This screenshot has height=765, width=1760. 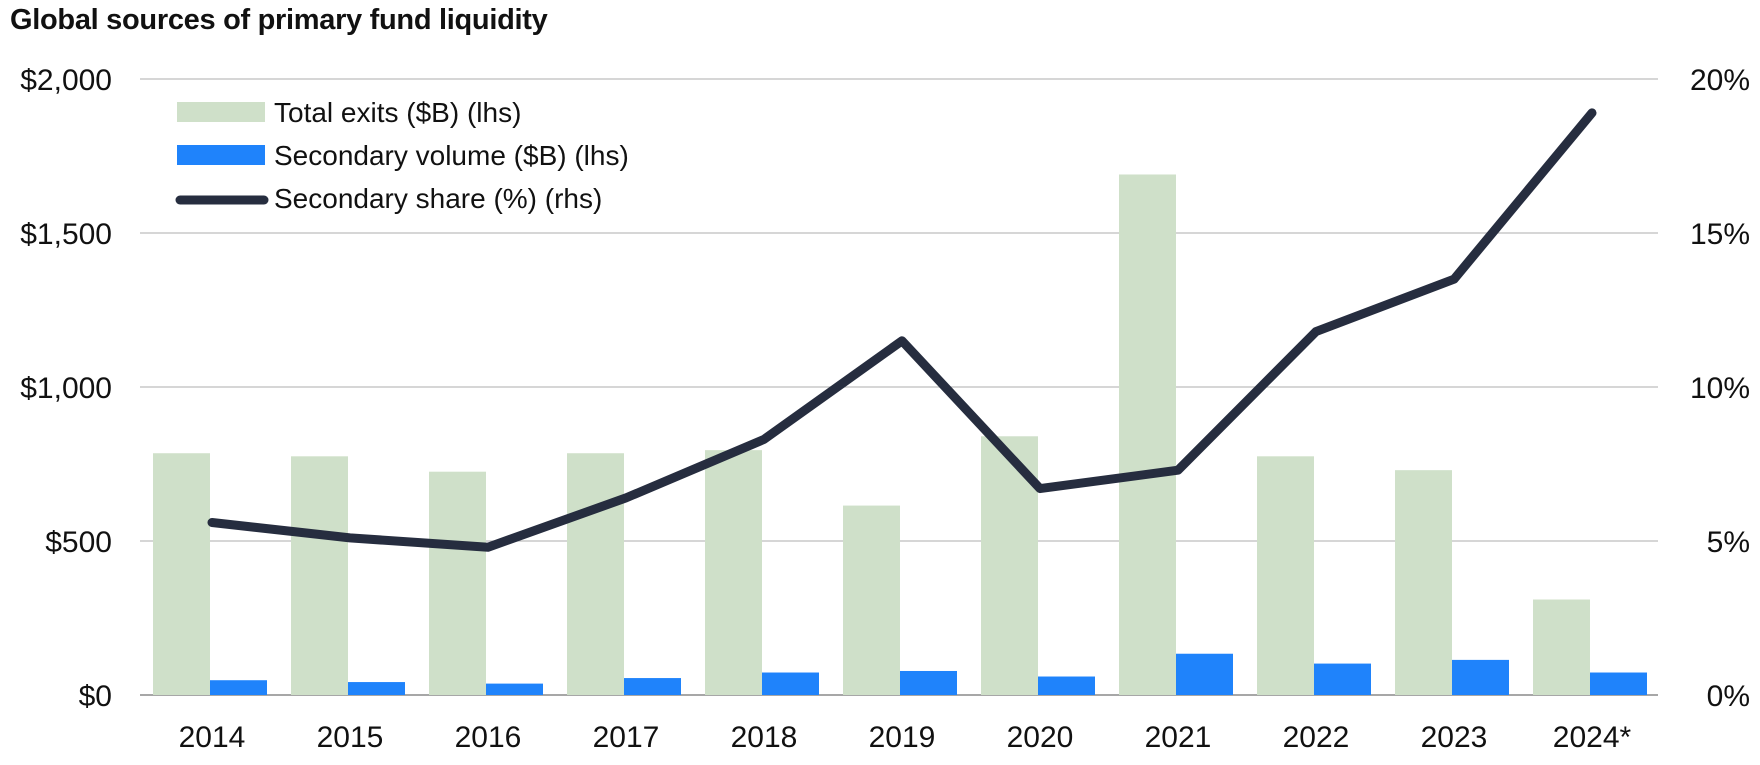 I want to click on left-tick-label: $0, so click(x=95, y=696).